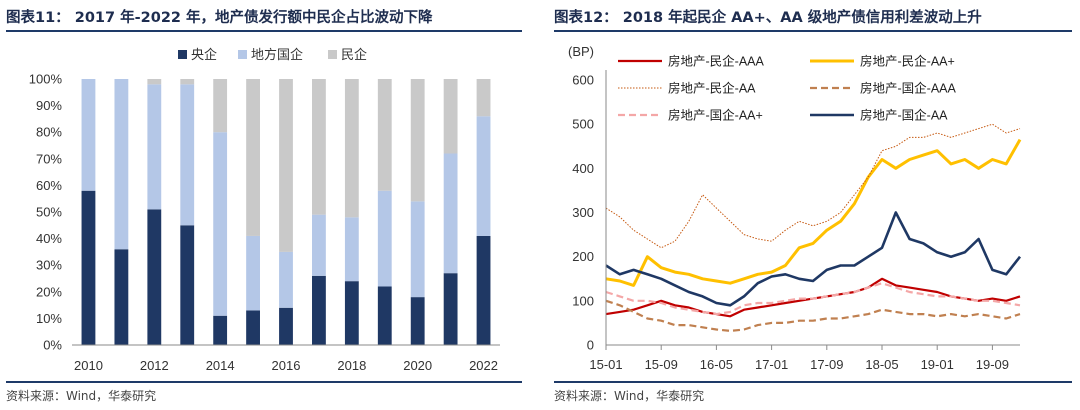 The image size is (1080, 410). Describe the element at coordinates (351, 365) in the screenshot. I see `x-tick-label: 2018` at that location.